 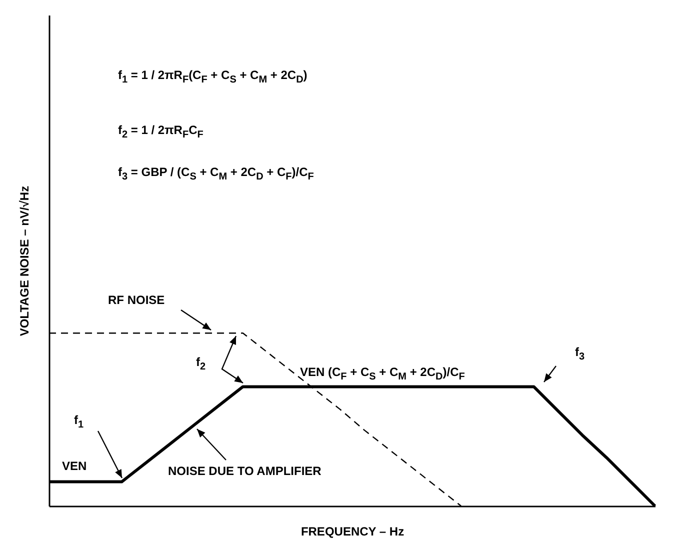 What do you see at coordinates (74, 466) in the screenshot?
I see `annotation: VEN` at bounding box center [74, 466].